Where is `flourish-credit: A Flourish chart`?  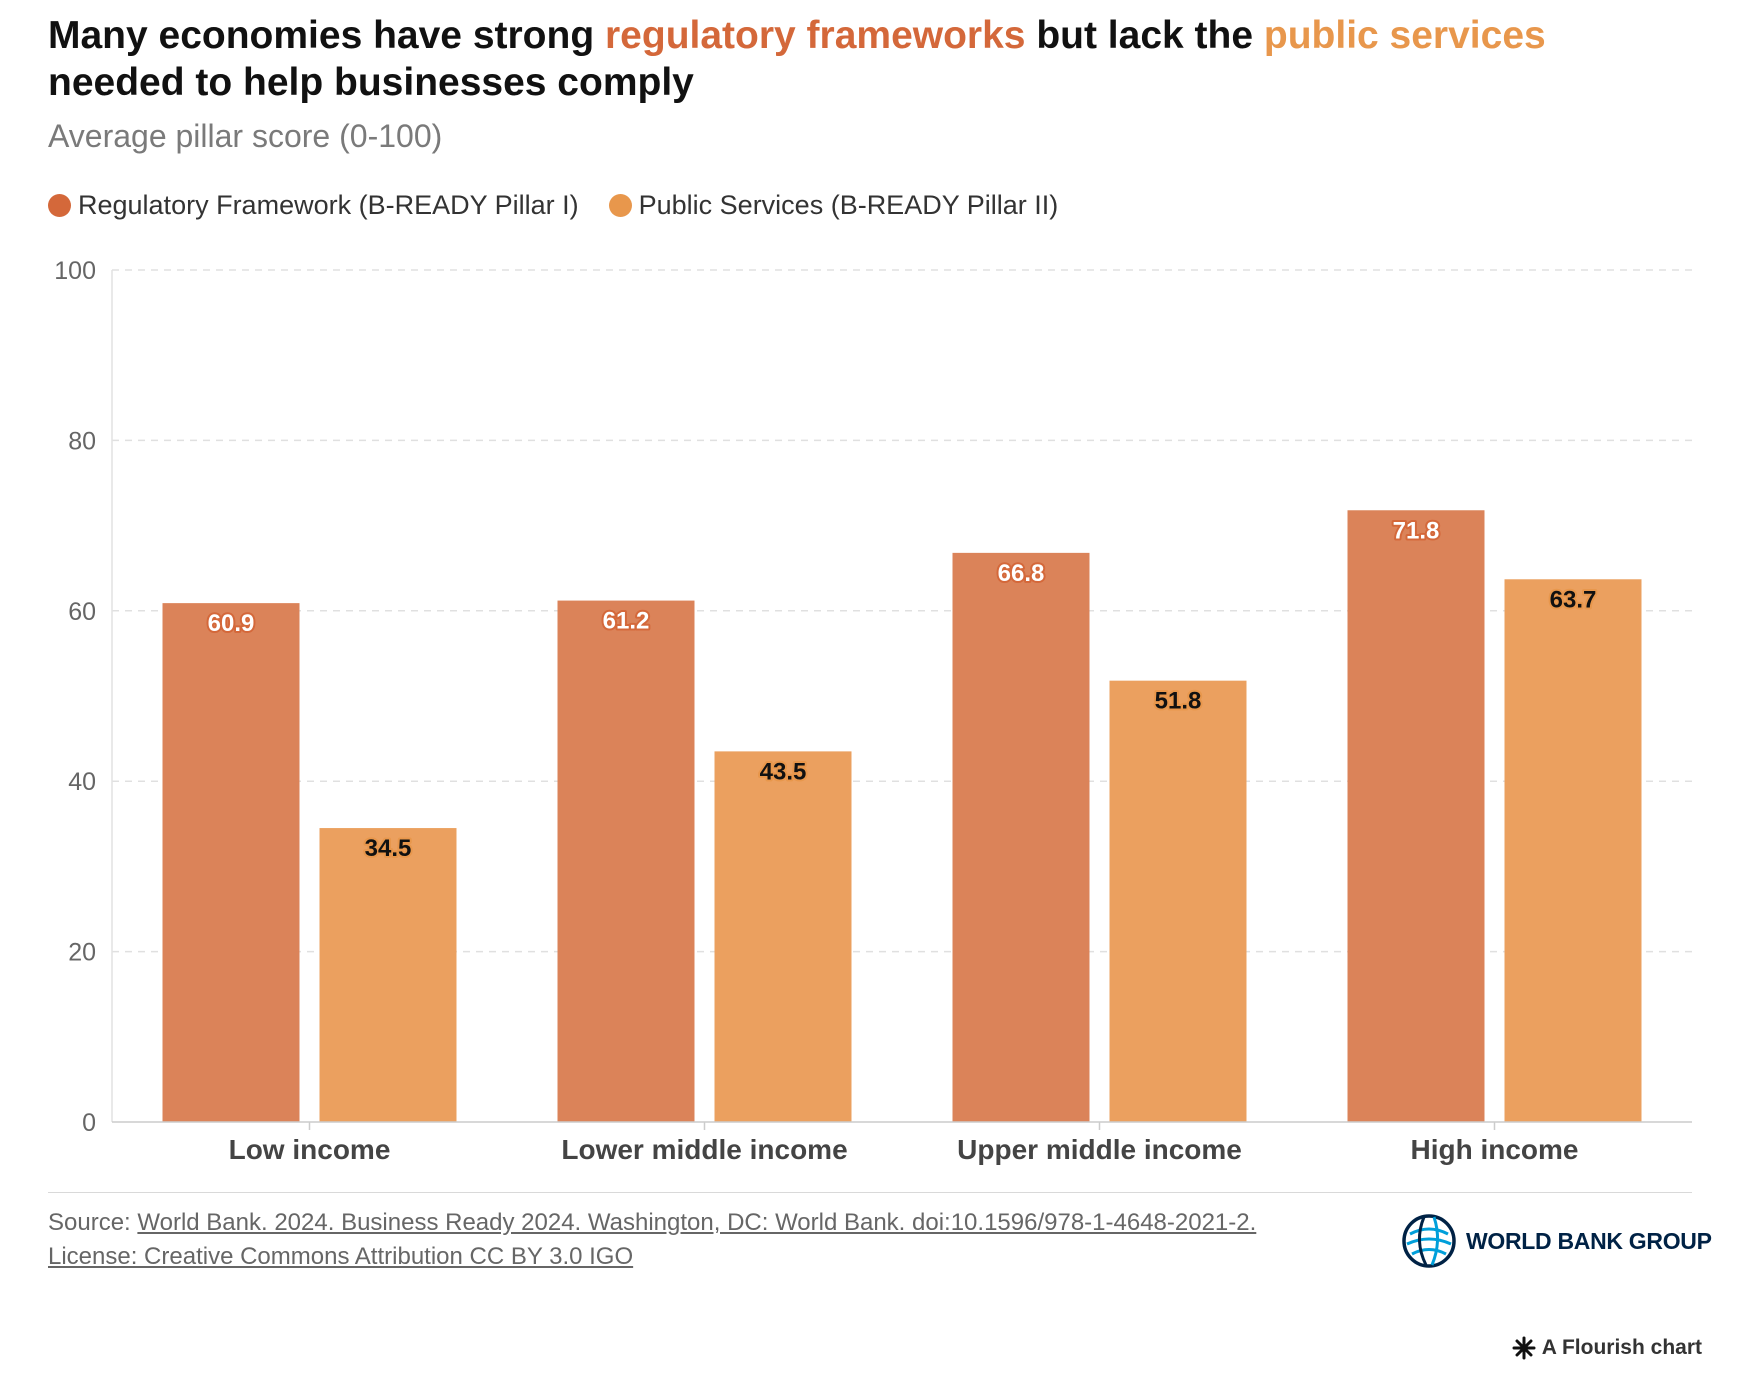 flourish-credit: A Flourish chart is located at coordinates (1607, 1348).